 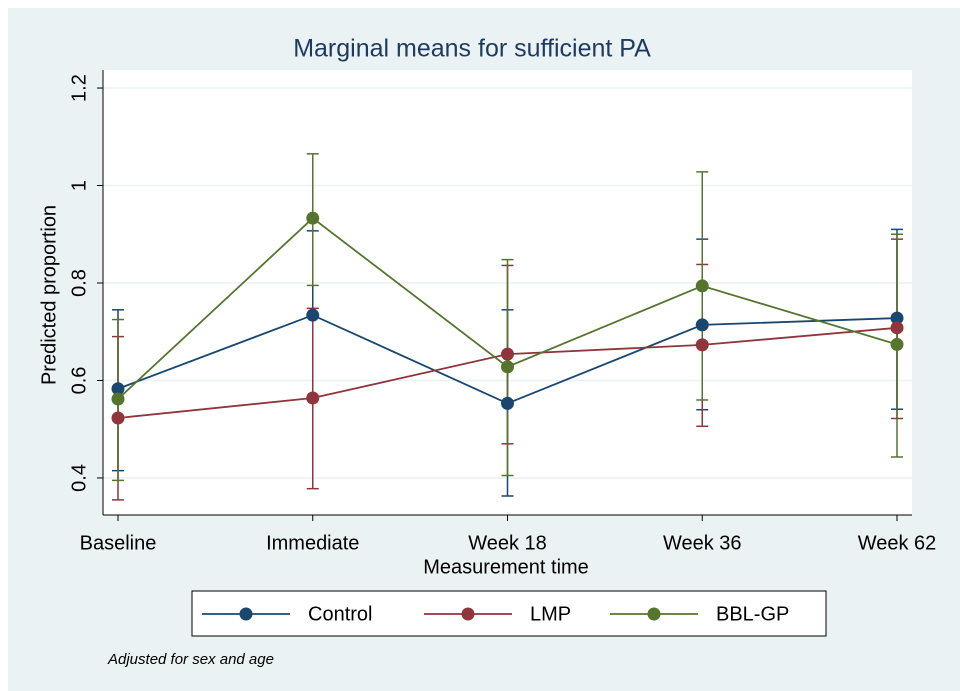 I want to click on x-tick-label: Immediate, so click(x=312, y=543).